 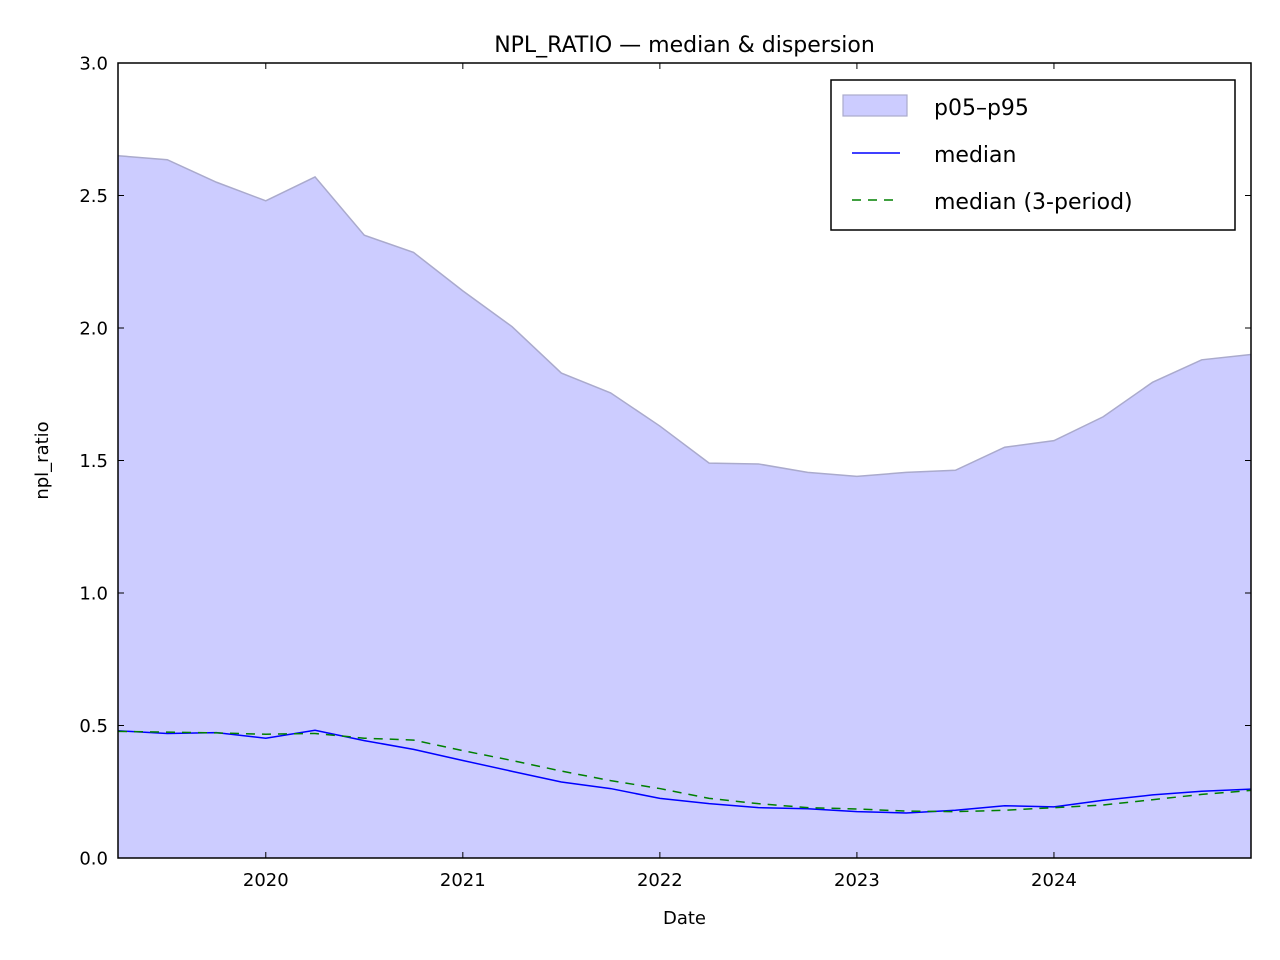 What do you see at coordinates (981, 108) in the screenshot?
I see `legend-label-band: p05–p95` at bounding box center [981, 108].